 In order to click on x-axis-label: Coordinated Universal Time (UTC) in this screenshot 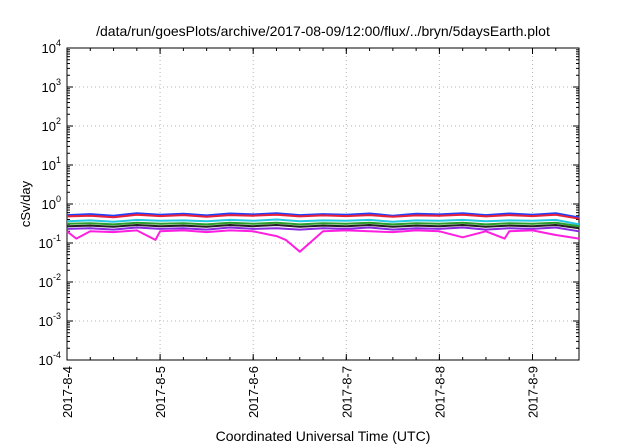, I will do `click(323, 436)`.